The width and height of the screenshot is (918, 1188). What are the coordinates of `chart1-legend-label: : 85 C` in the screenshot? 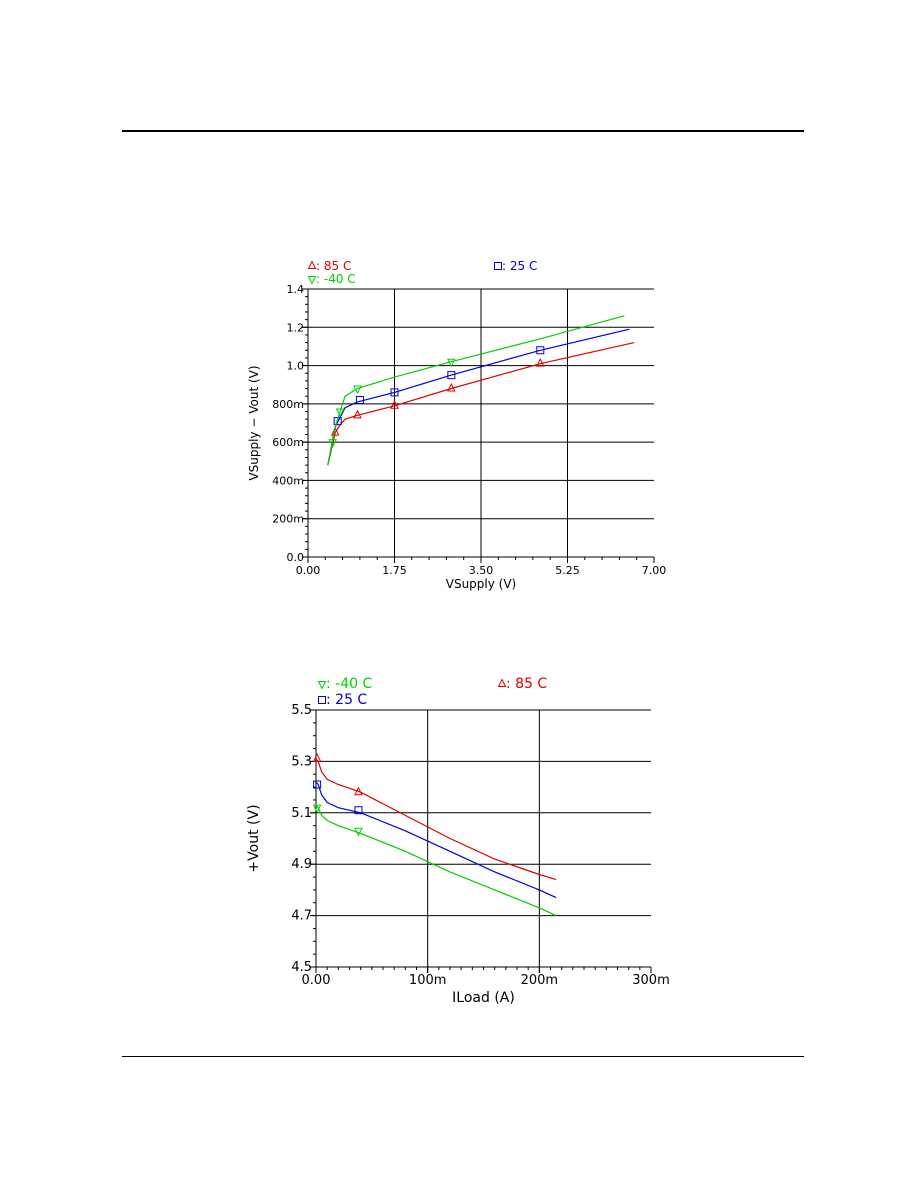 It's located at (333, 266).